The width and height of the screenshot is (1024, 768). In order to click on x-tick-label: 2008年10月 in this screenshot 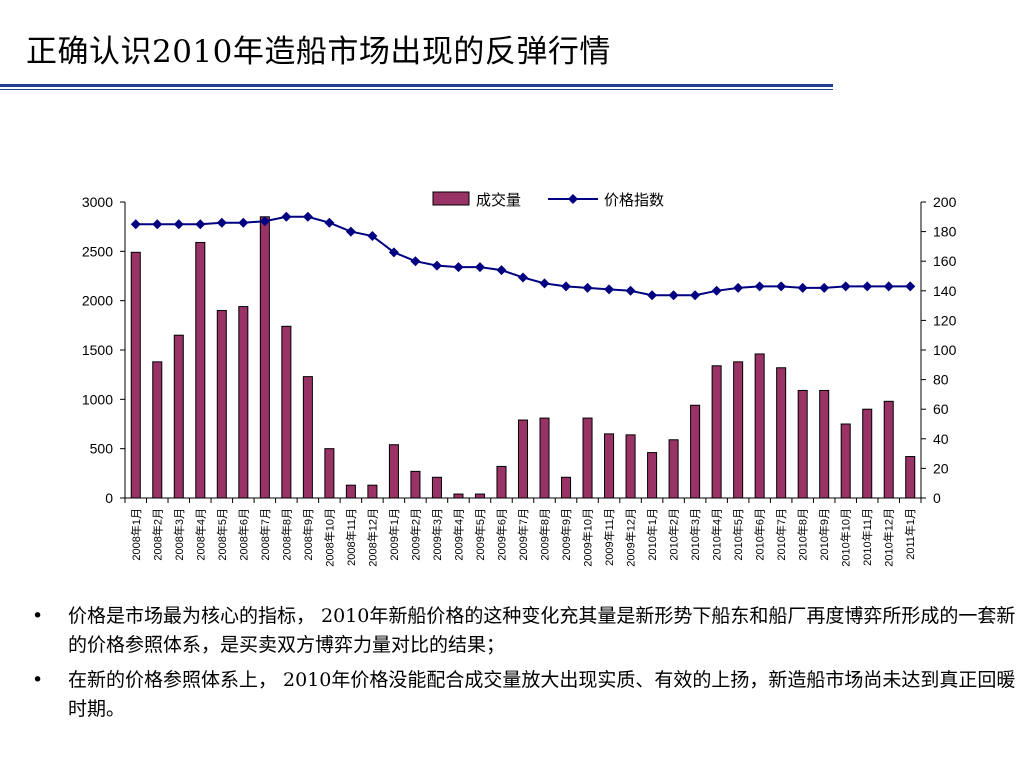, I will do `click(329, 537)`.